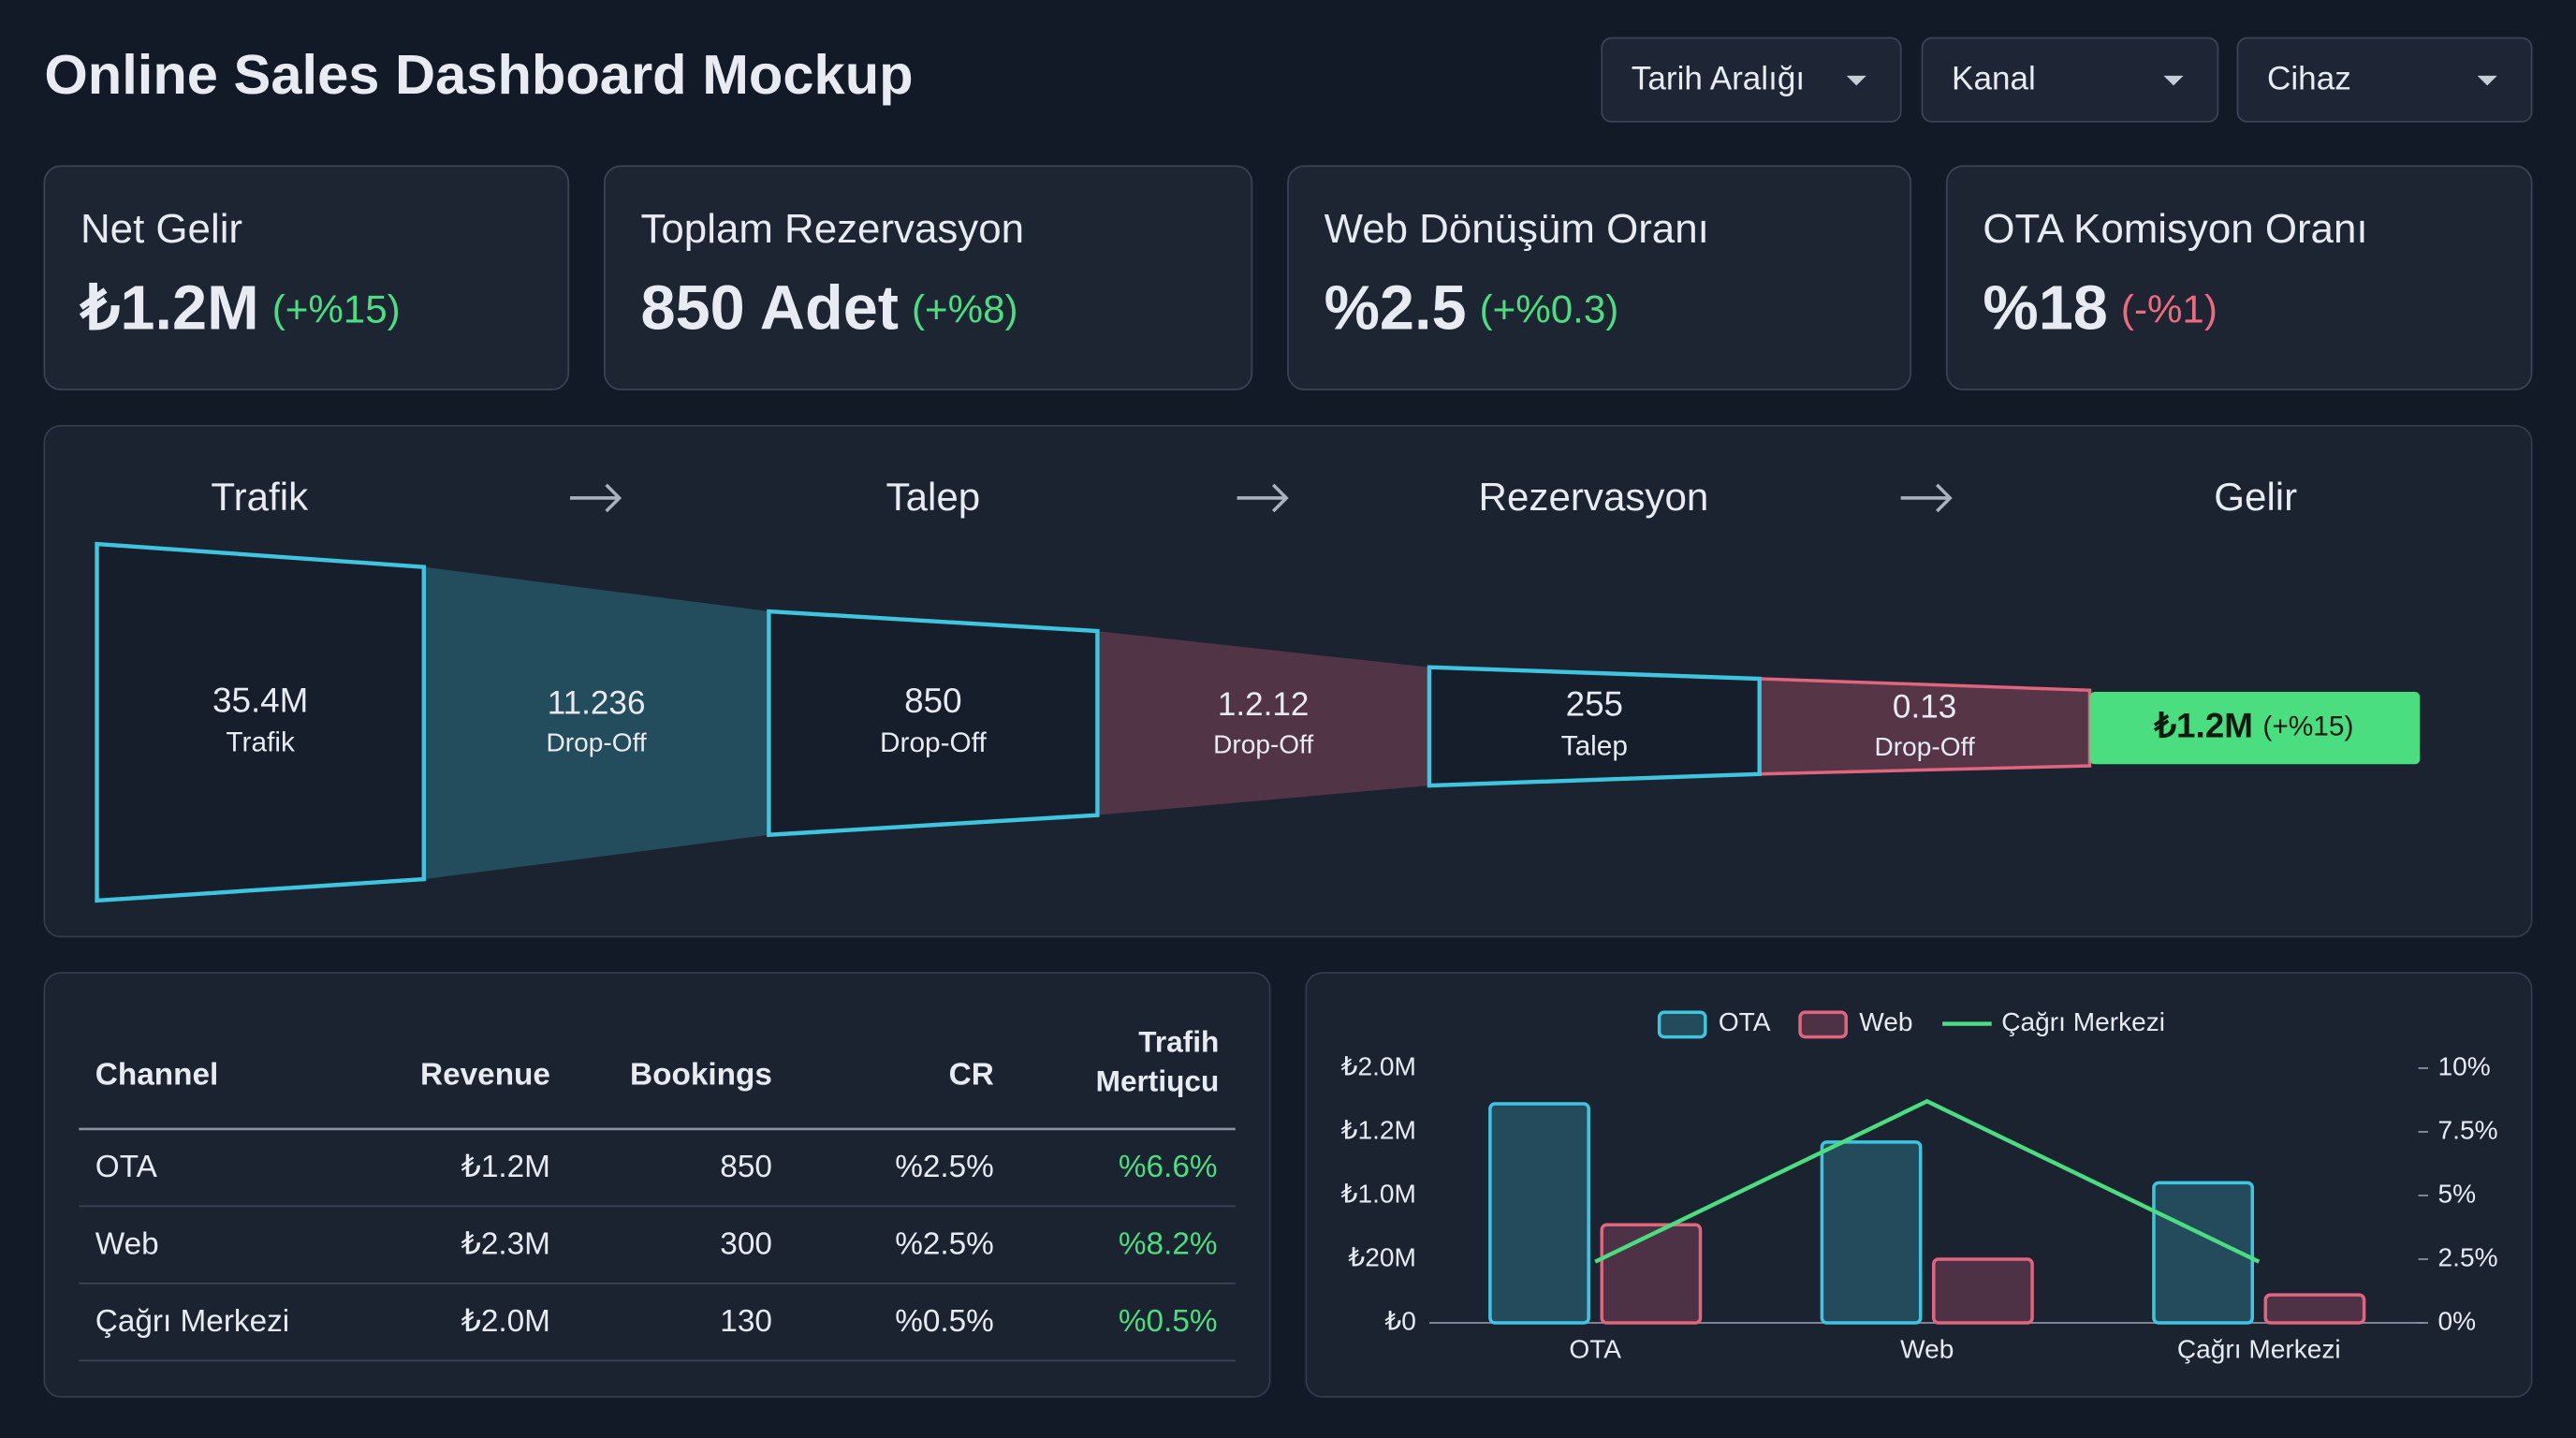  What do you see at coordinates (1378, 1065) in the screenshot?
I see `y-tick-label: ₺2.0M` at bounding box center [1378, 1065].